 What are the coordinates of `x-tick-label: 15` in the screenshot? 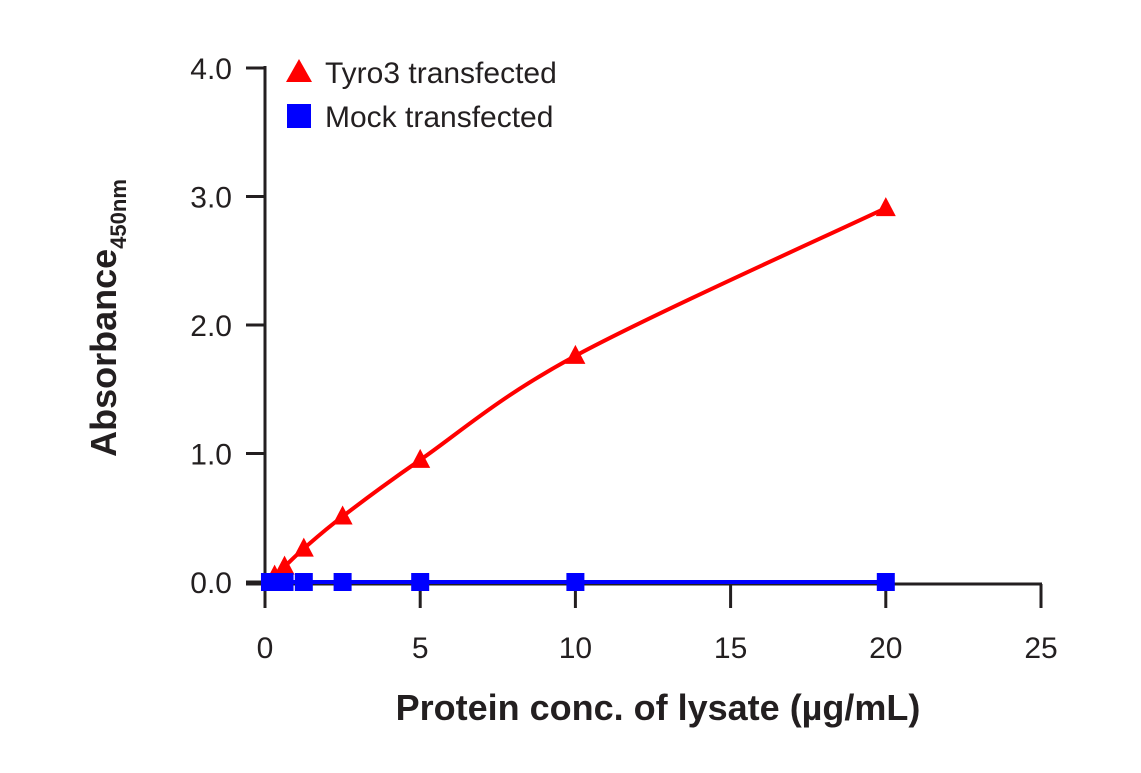 It's located at (730, 648).